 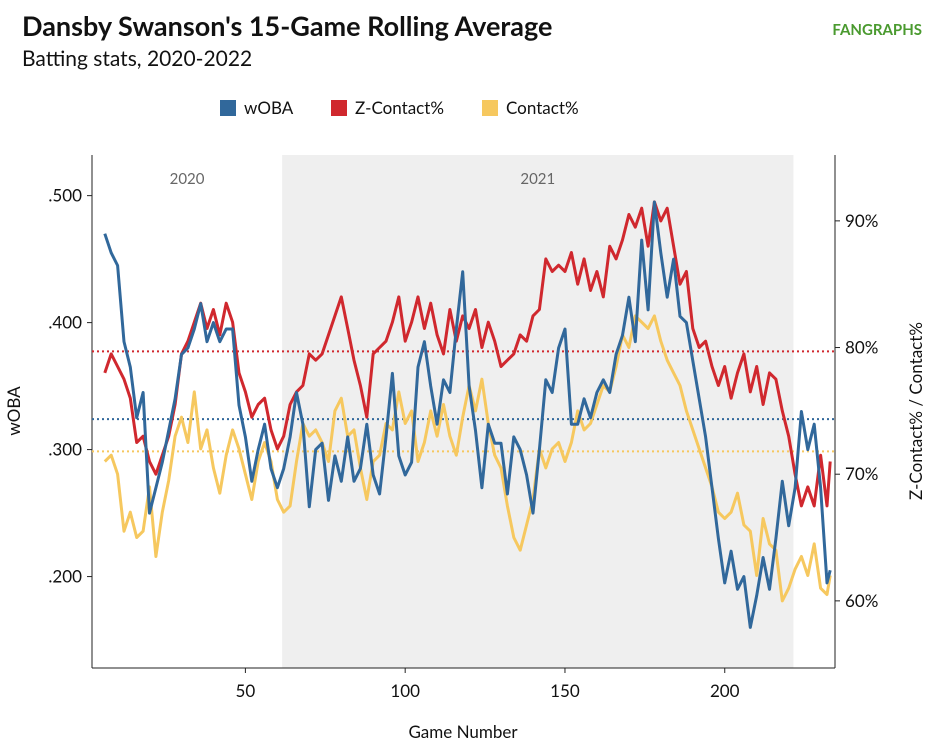 What do you see at coordinates (537, 179) in the screenshot?
I see `season-label: 2021` at bounding box center [537, 179].